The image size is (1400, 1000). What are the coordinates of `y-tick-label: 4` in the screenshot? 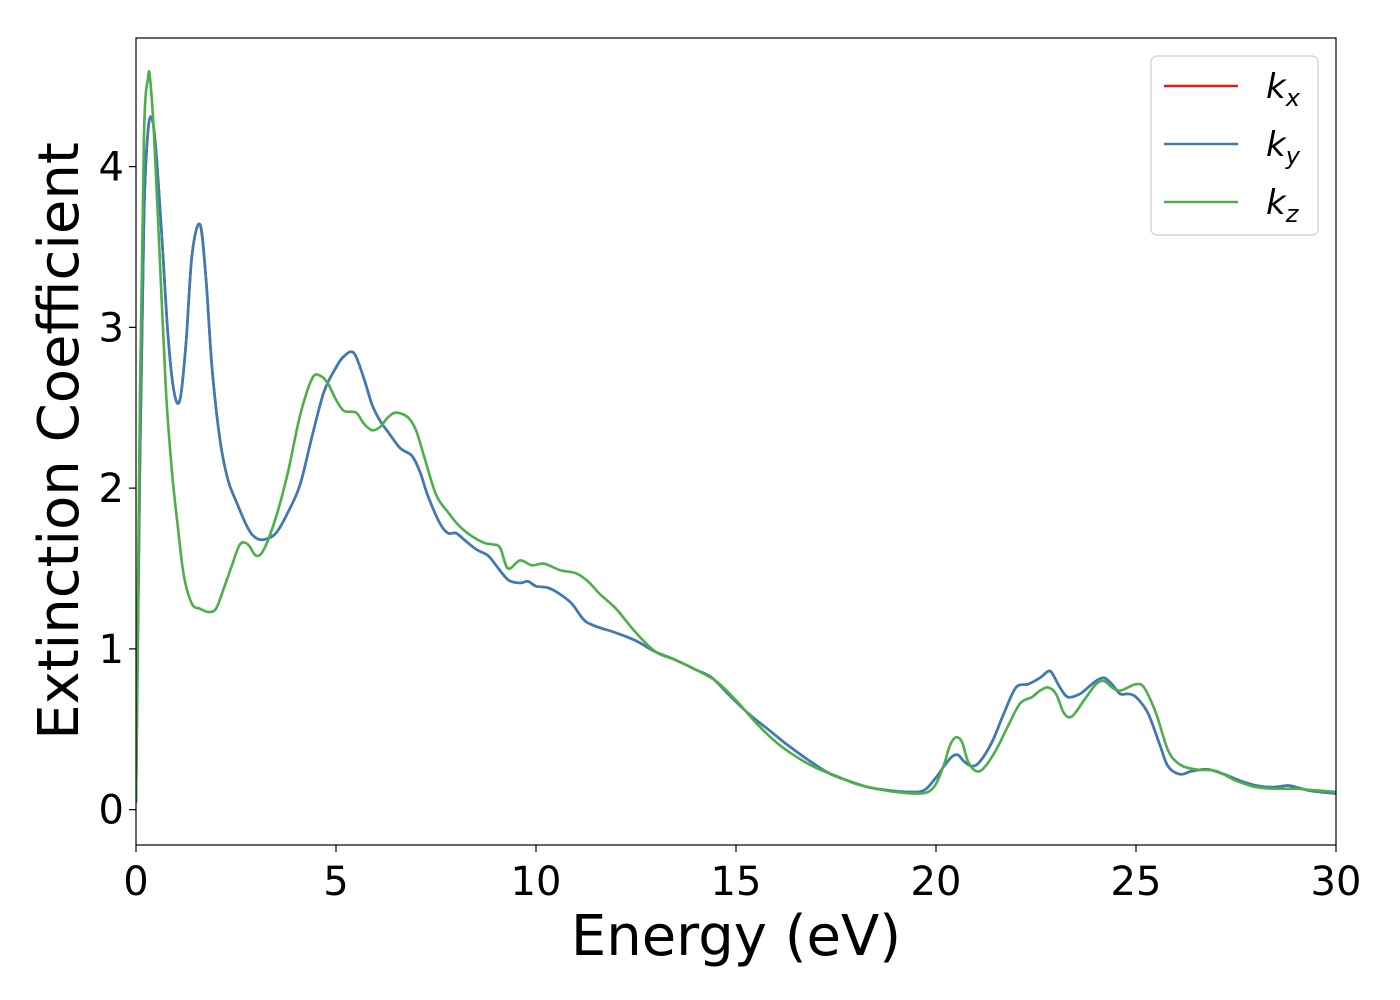 It's located at (111, 168).